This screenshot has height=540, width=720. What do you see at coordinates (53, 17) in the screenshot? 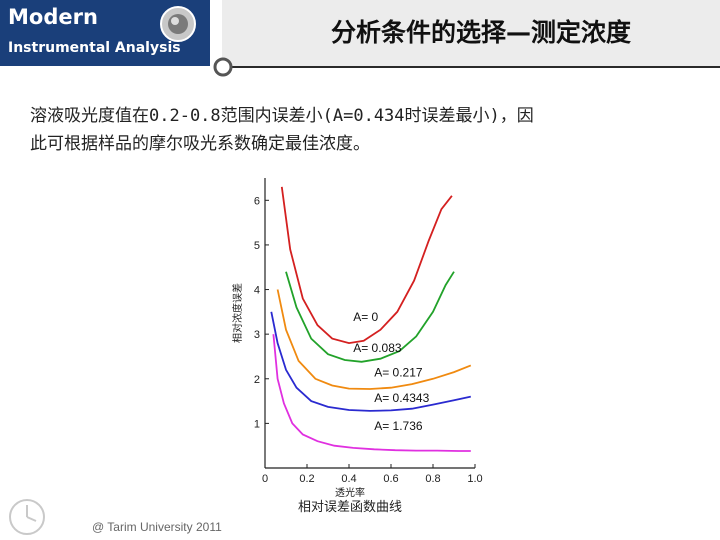
I see `brand-line1: Modern` at bounding box center [53, 17].